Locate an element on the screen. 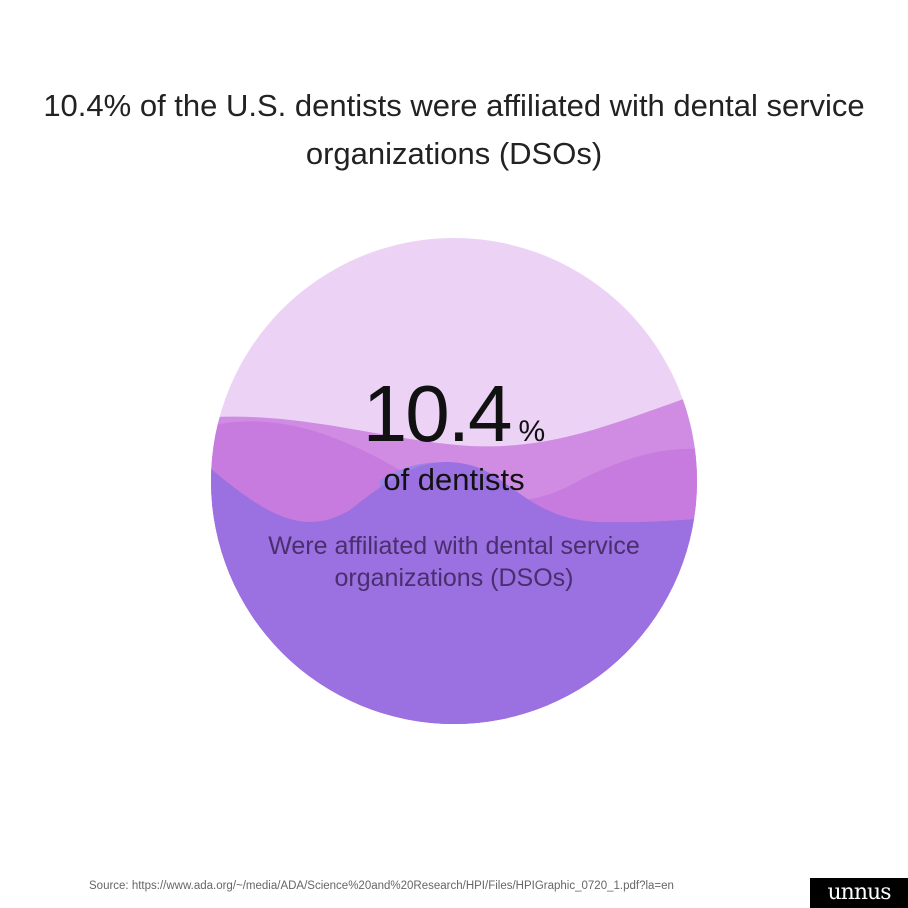  value-number: 10.4 is located at coordinates (437, 413).